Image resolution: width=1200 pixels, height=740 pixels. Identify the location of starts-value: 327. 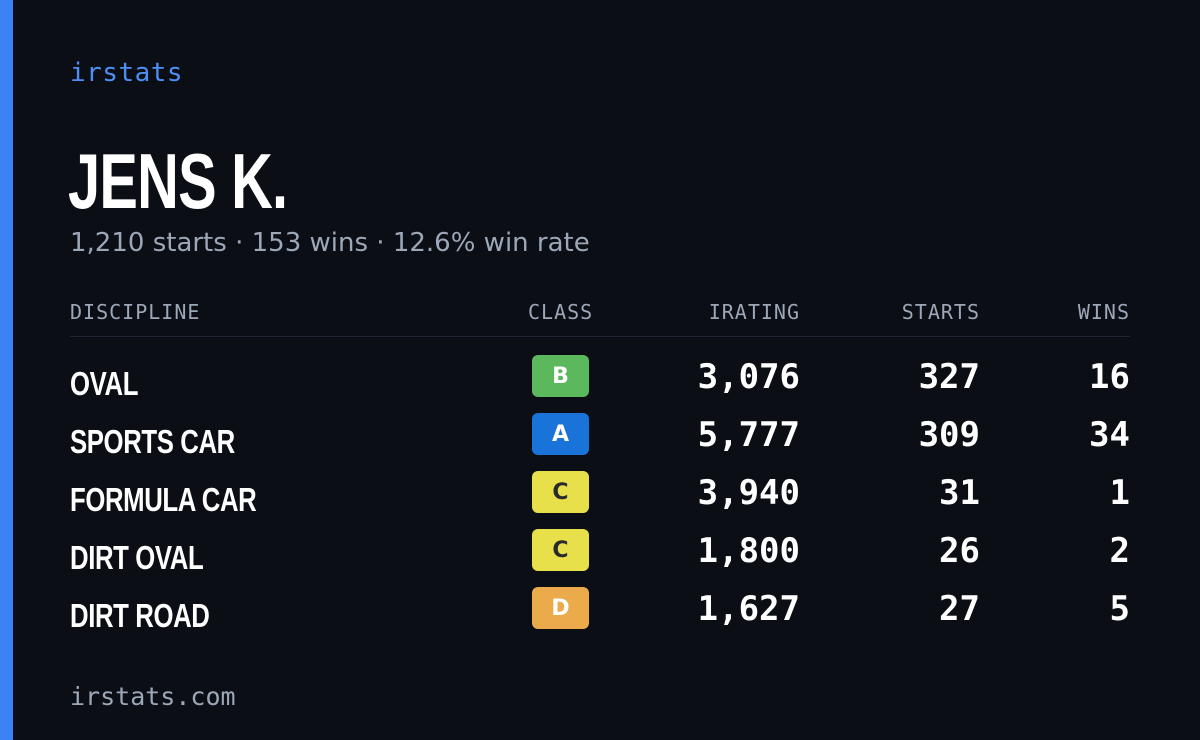
(949, 377).